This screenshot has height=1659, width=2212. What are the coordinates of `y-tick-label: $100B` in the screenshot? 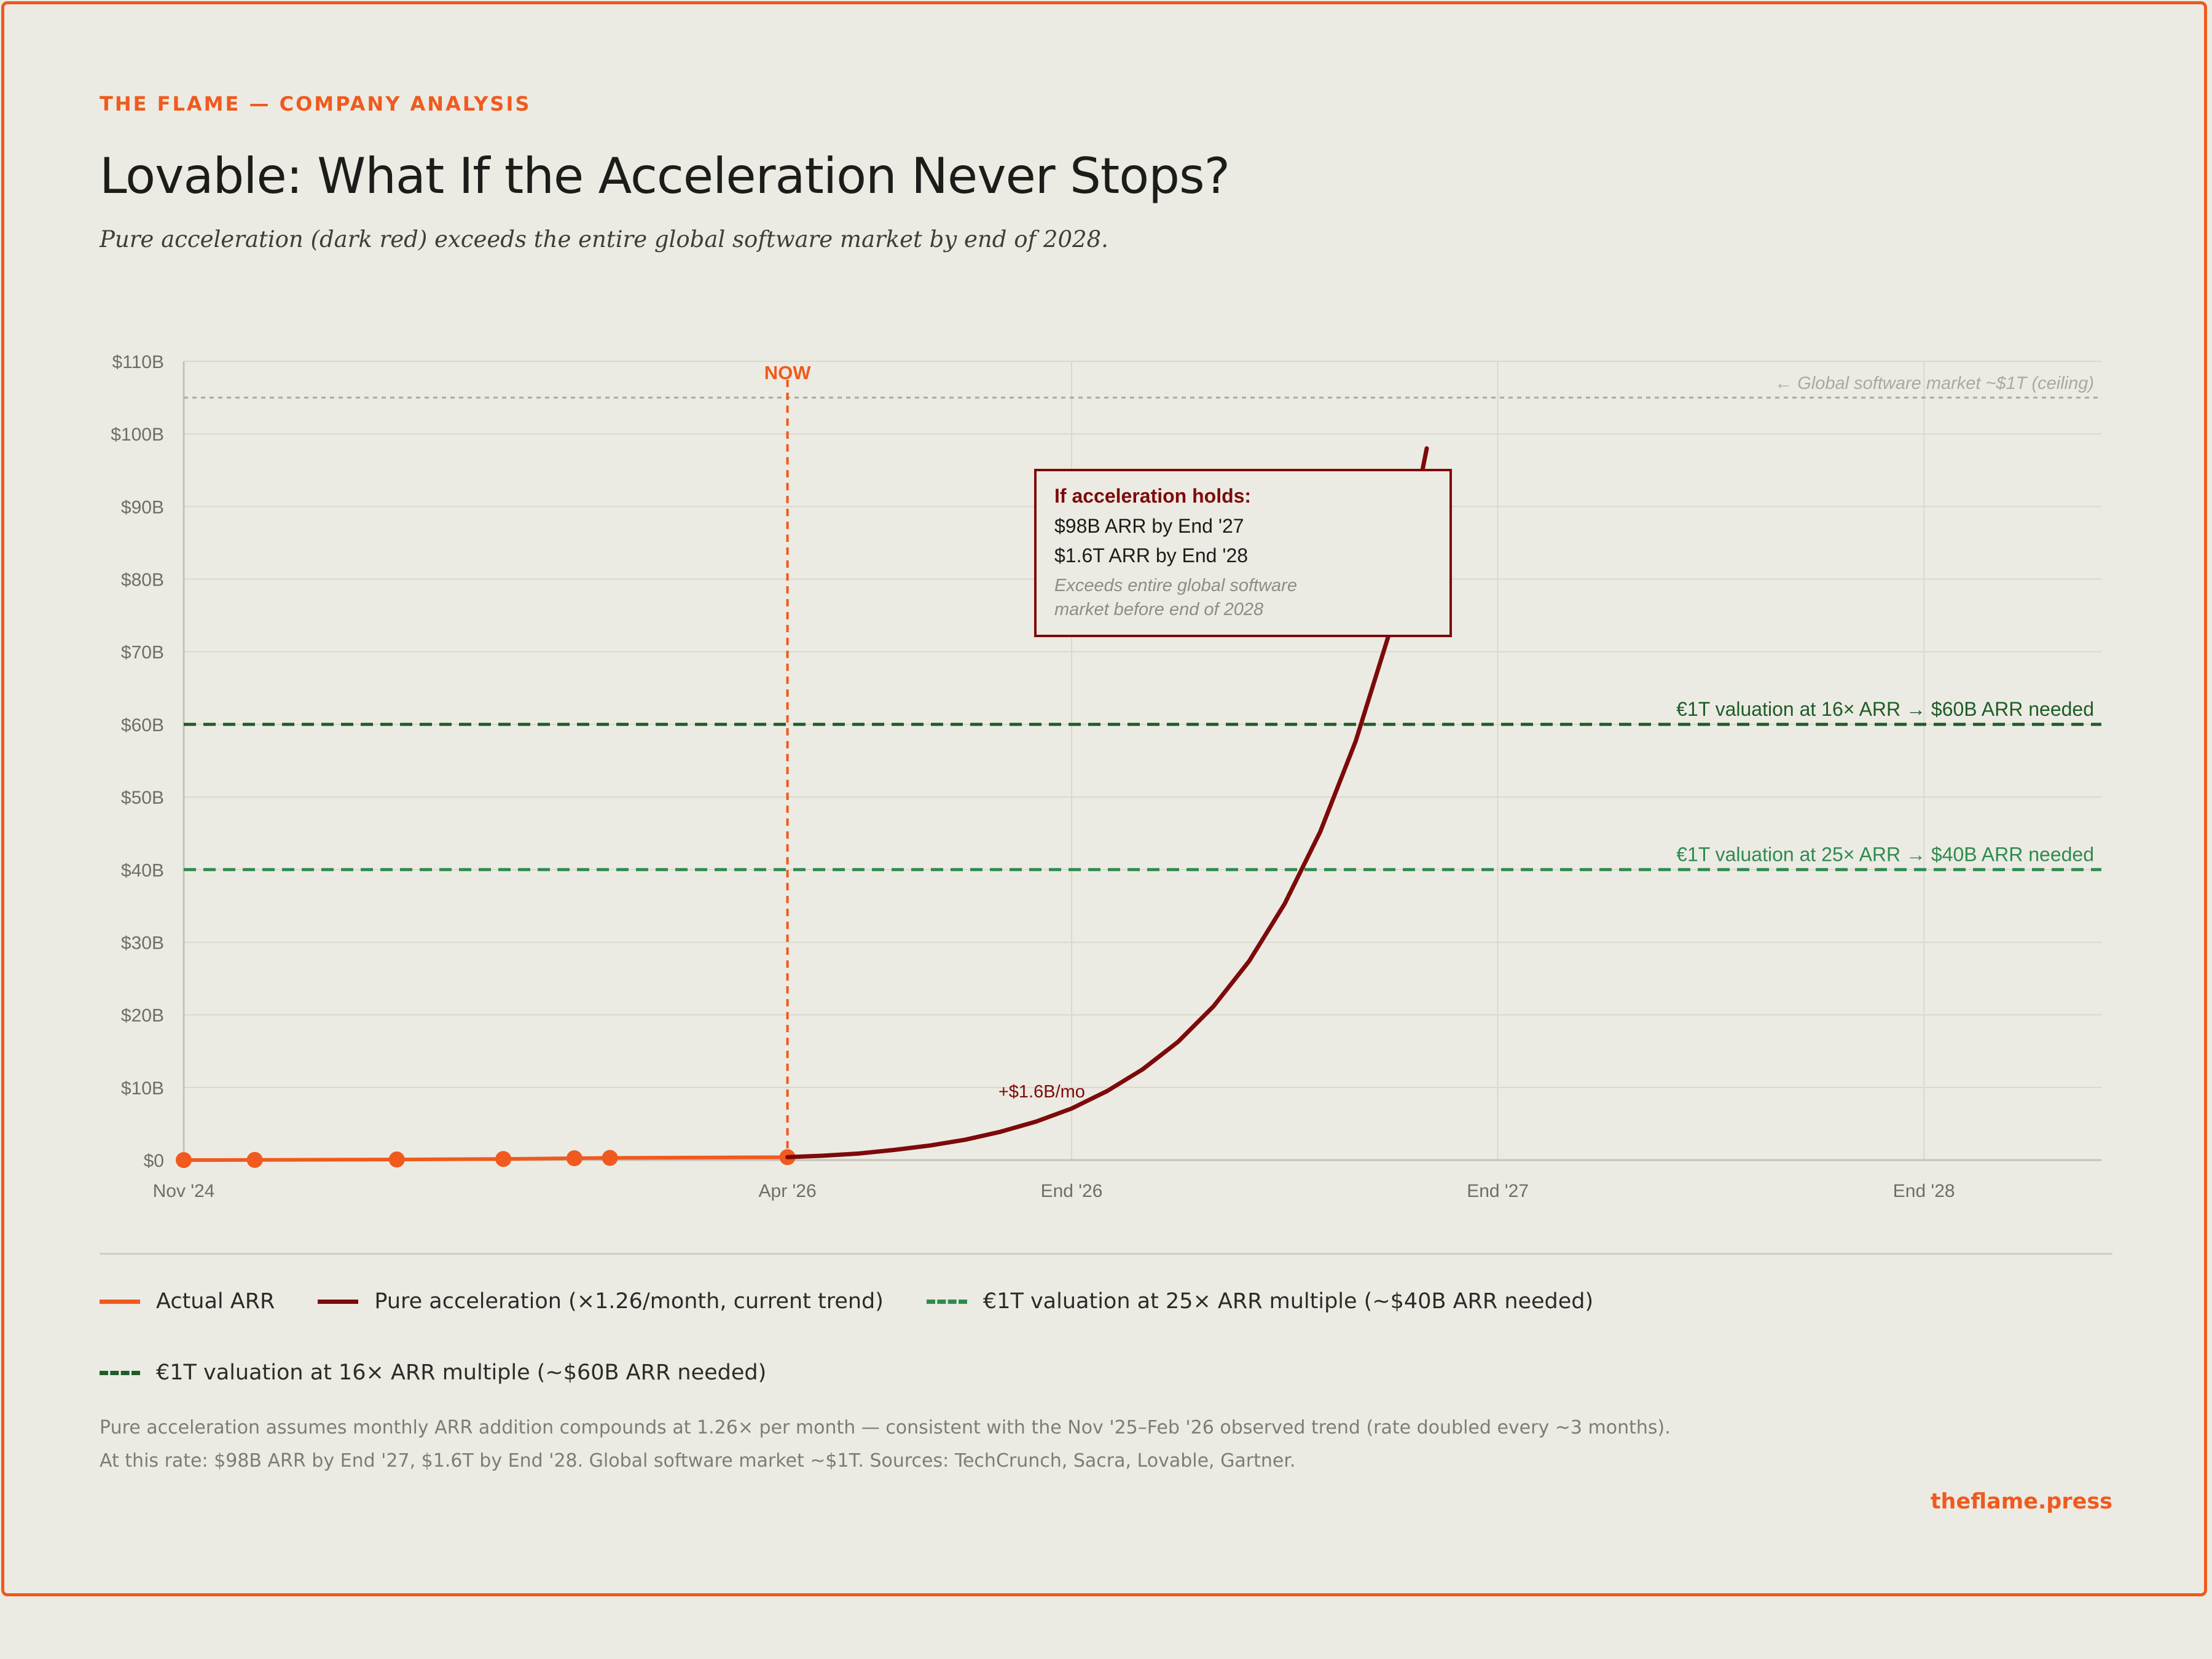 It's located at (137, 435).